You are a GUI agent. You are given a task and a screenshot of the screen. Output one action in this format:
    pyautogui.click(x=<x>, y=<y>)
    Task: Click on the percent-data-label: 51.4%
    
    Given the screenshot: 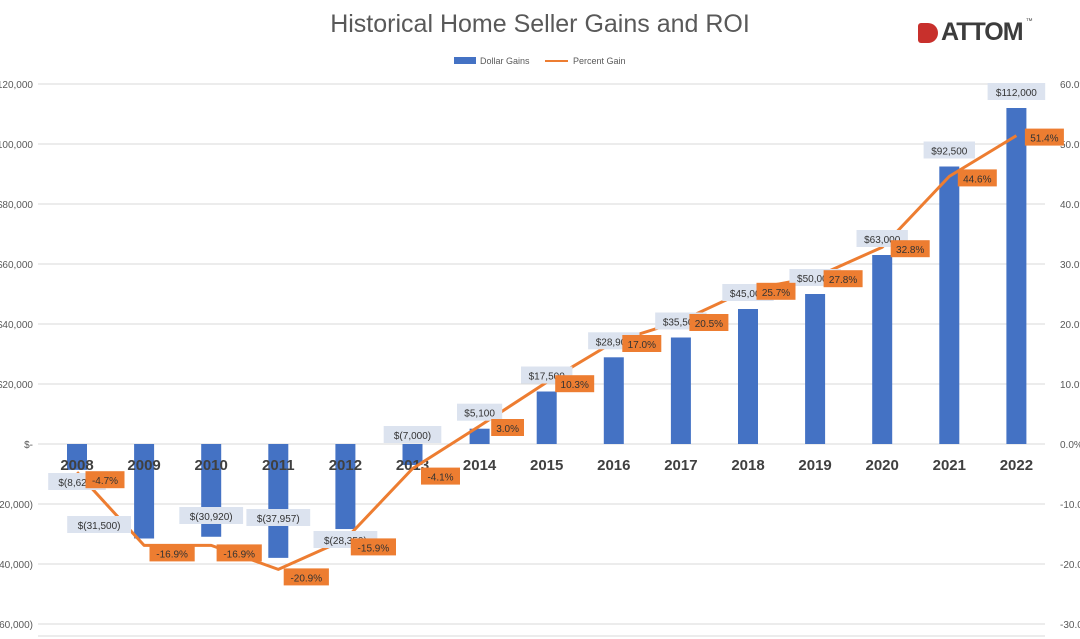 What is the action you would take?
    pyautogui.click(x=1044, y=139)
    